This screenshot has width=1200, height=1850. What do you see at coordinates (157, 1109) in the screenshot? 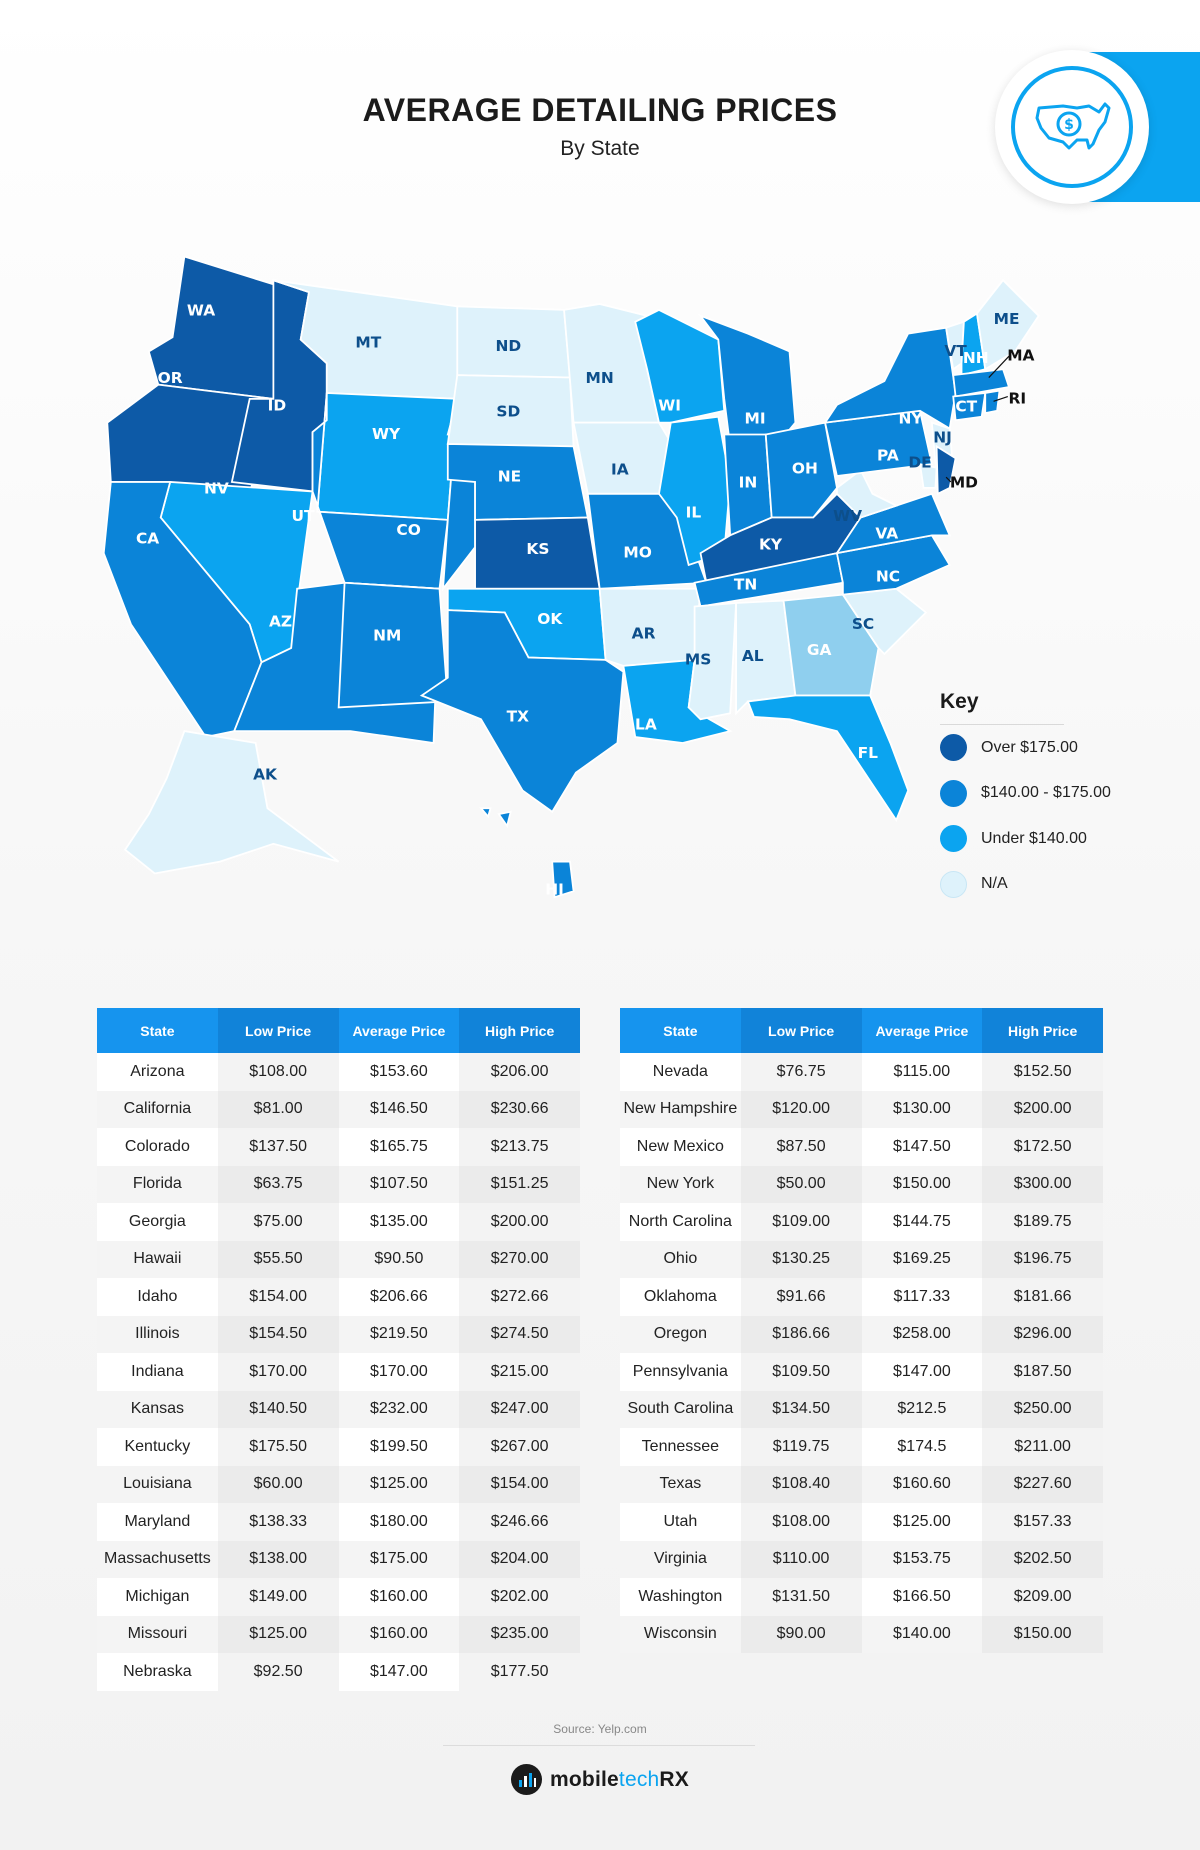
I see `cell-state: California` at bounding box center [157, 1109].